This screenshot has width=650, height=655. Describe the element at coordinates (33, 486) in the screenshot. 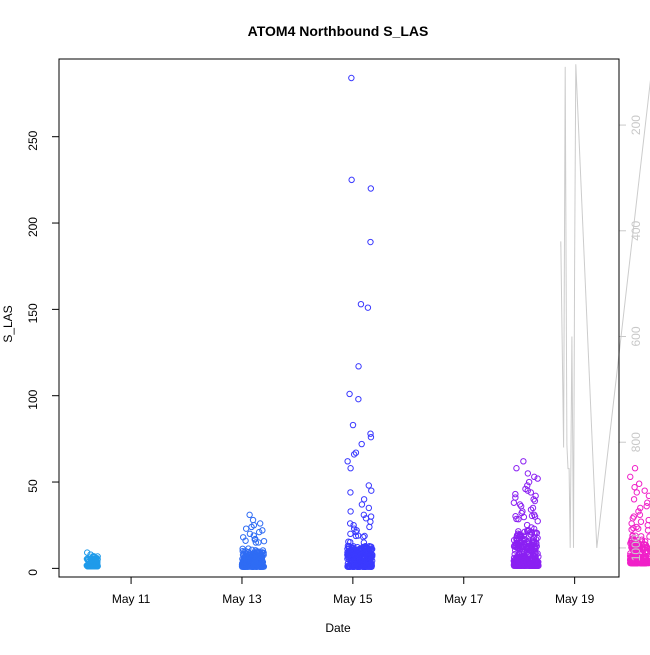

I see `y-tick-label: 50` at that location.